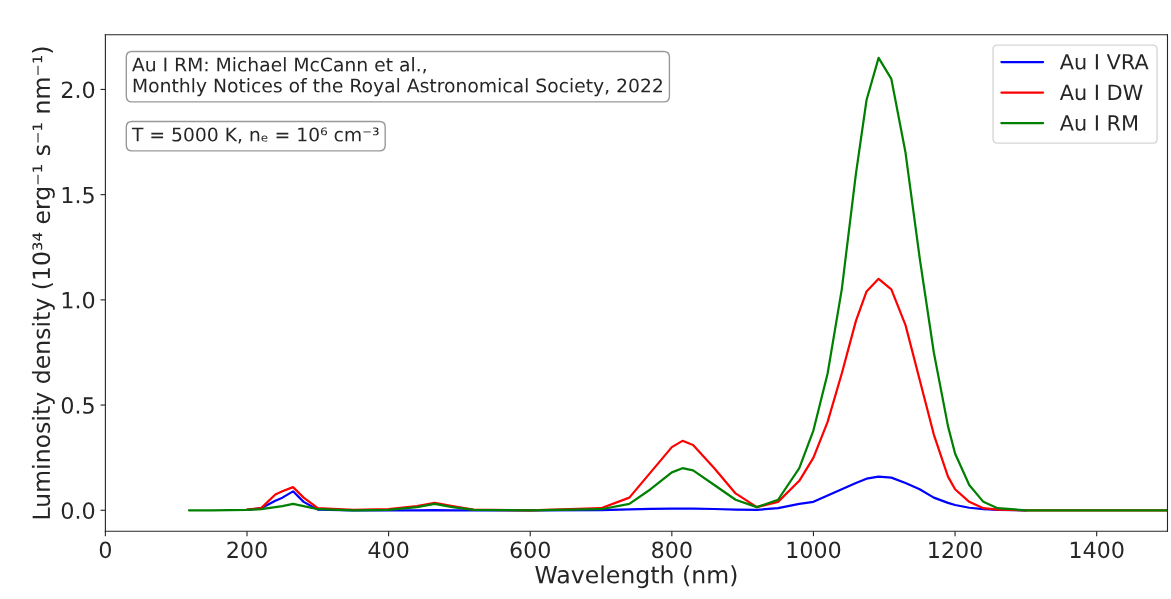  What do you see at coordinates (1101, 92) in the screenshot?
I see `legend-label: Au I DW` at bounding box center [1101, 92].